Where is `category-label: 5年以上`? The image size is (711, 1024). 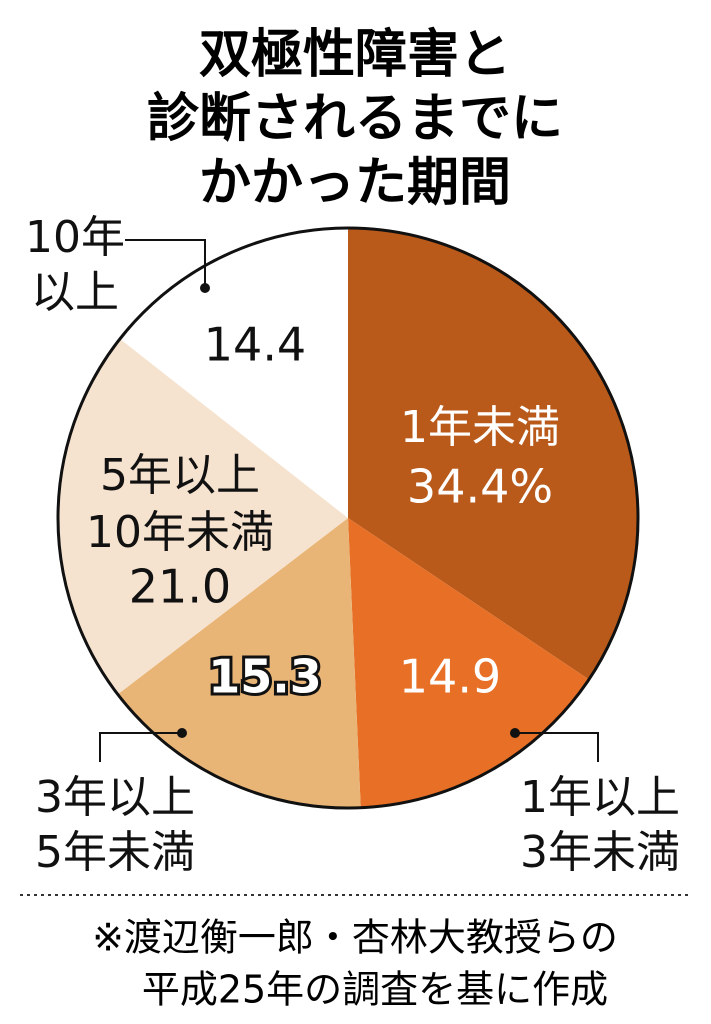
category-label: 5年以上 is located at coordinates (180, 475).